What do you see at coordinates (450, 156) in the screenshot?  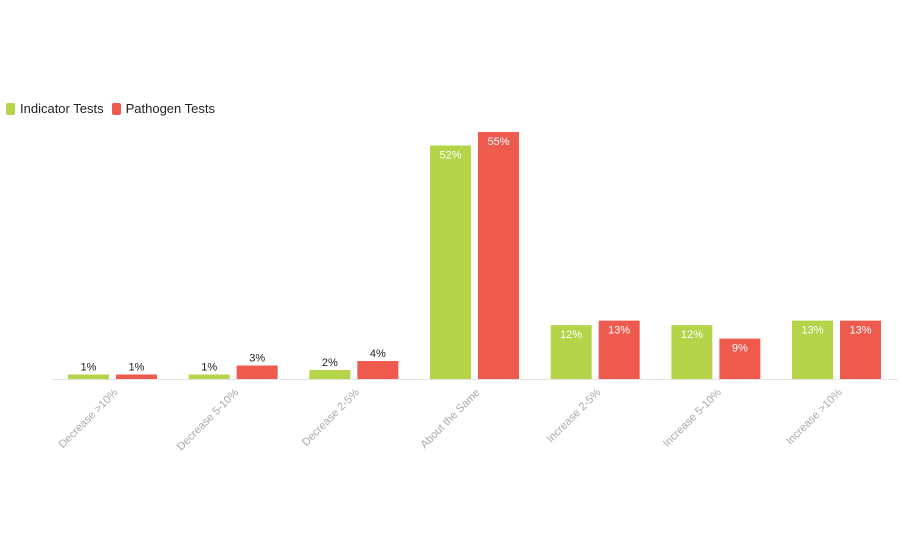 I see `data-label-indicator-tests-about-the-same: 52%` at bounding box center [450, 156].